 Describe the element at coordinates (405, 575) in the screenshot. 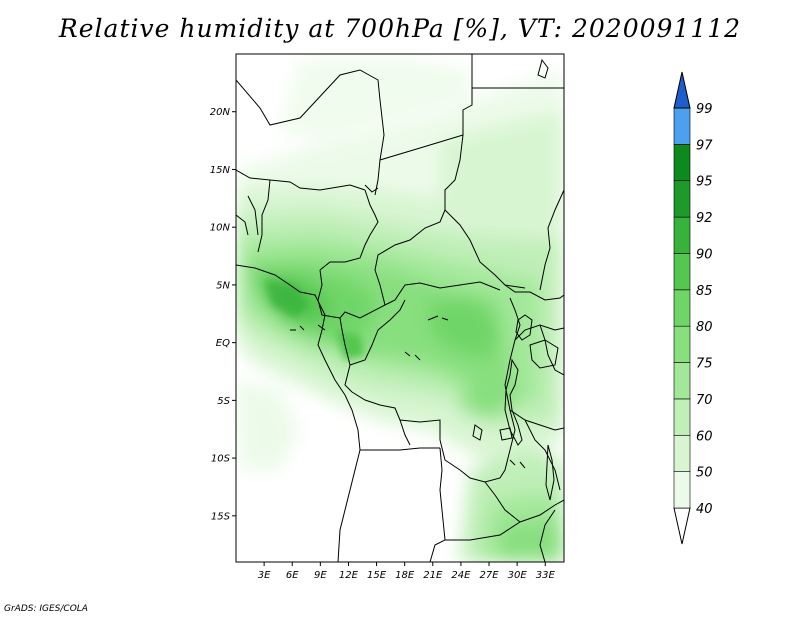

I see `lon-tick-label: 18E` at that location.